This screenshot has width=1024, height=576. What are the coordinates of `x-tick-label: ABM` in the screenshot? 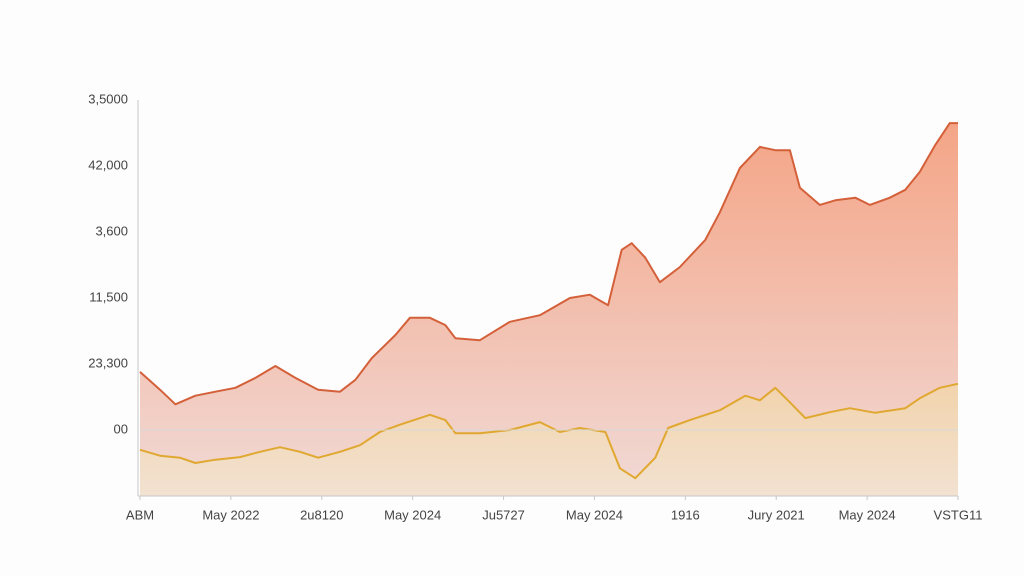 It's located at (140, 514).